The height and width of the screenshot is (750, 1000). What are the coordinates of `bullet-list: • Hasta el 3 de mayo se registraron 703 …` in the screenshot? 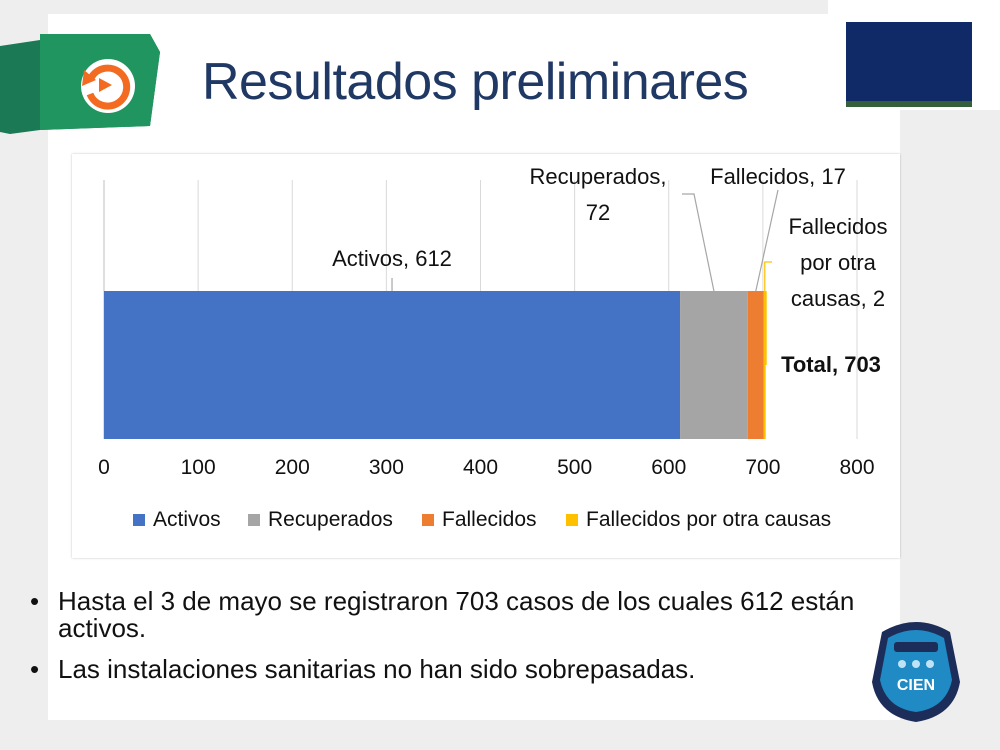 It's located at (458, 642).